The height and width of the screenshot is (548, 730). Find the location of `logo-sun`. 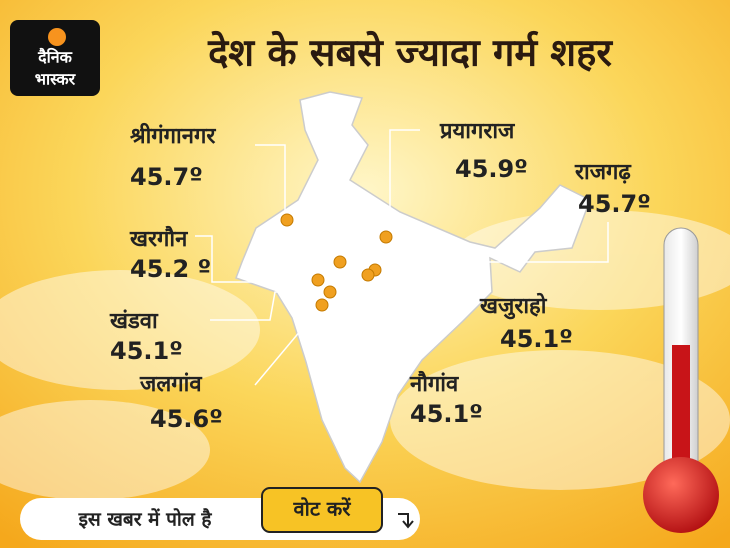

logo-sun is located at coordinates (57, 37).